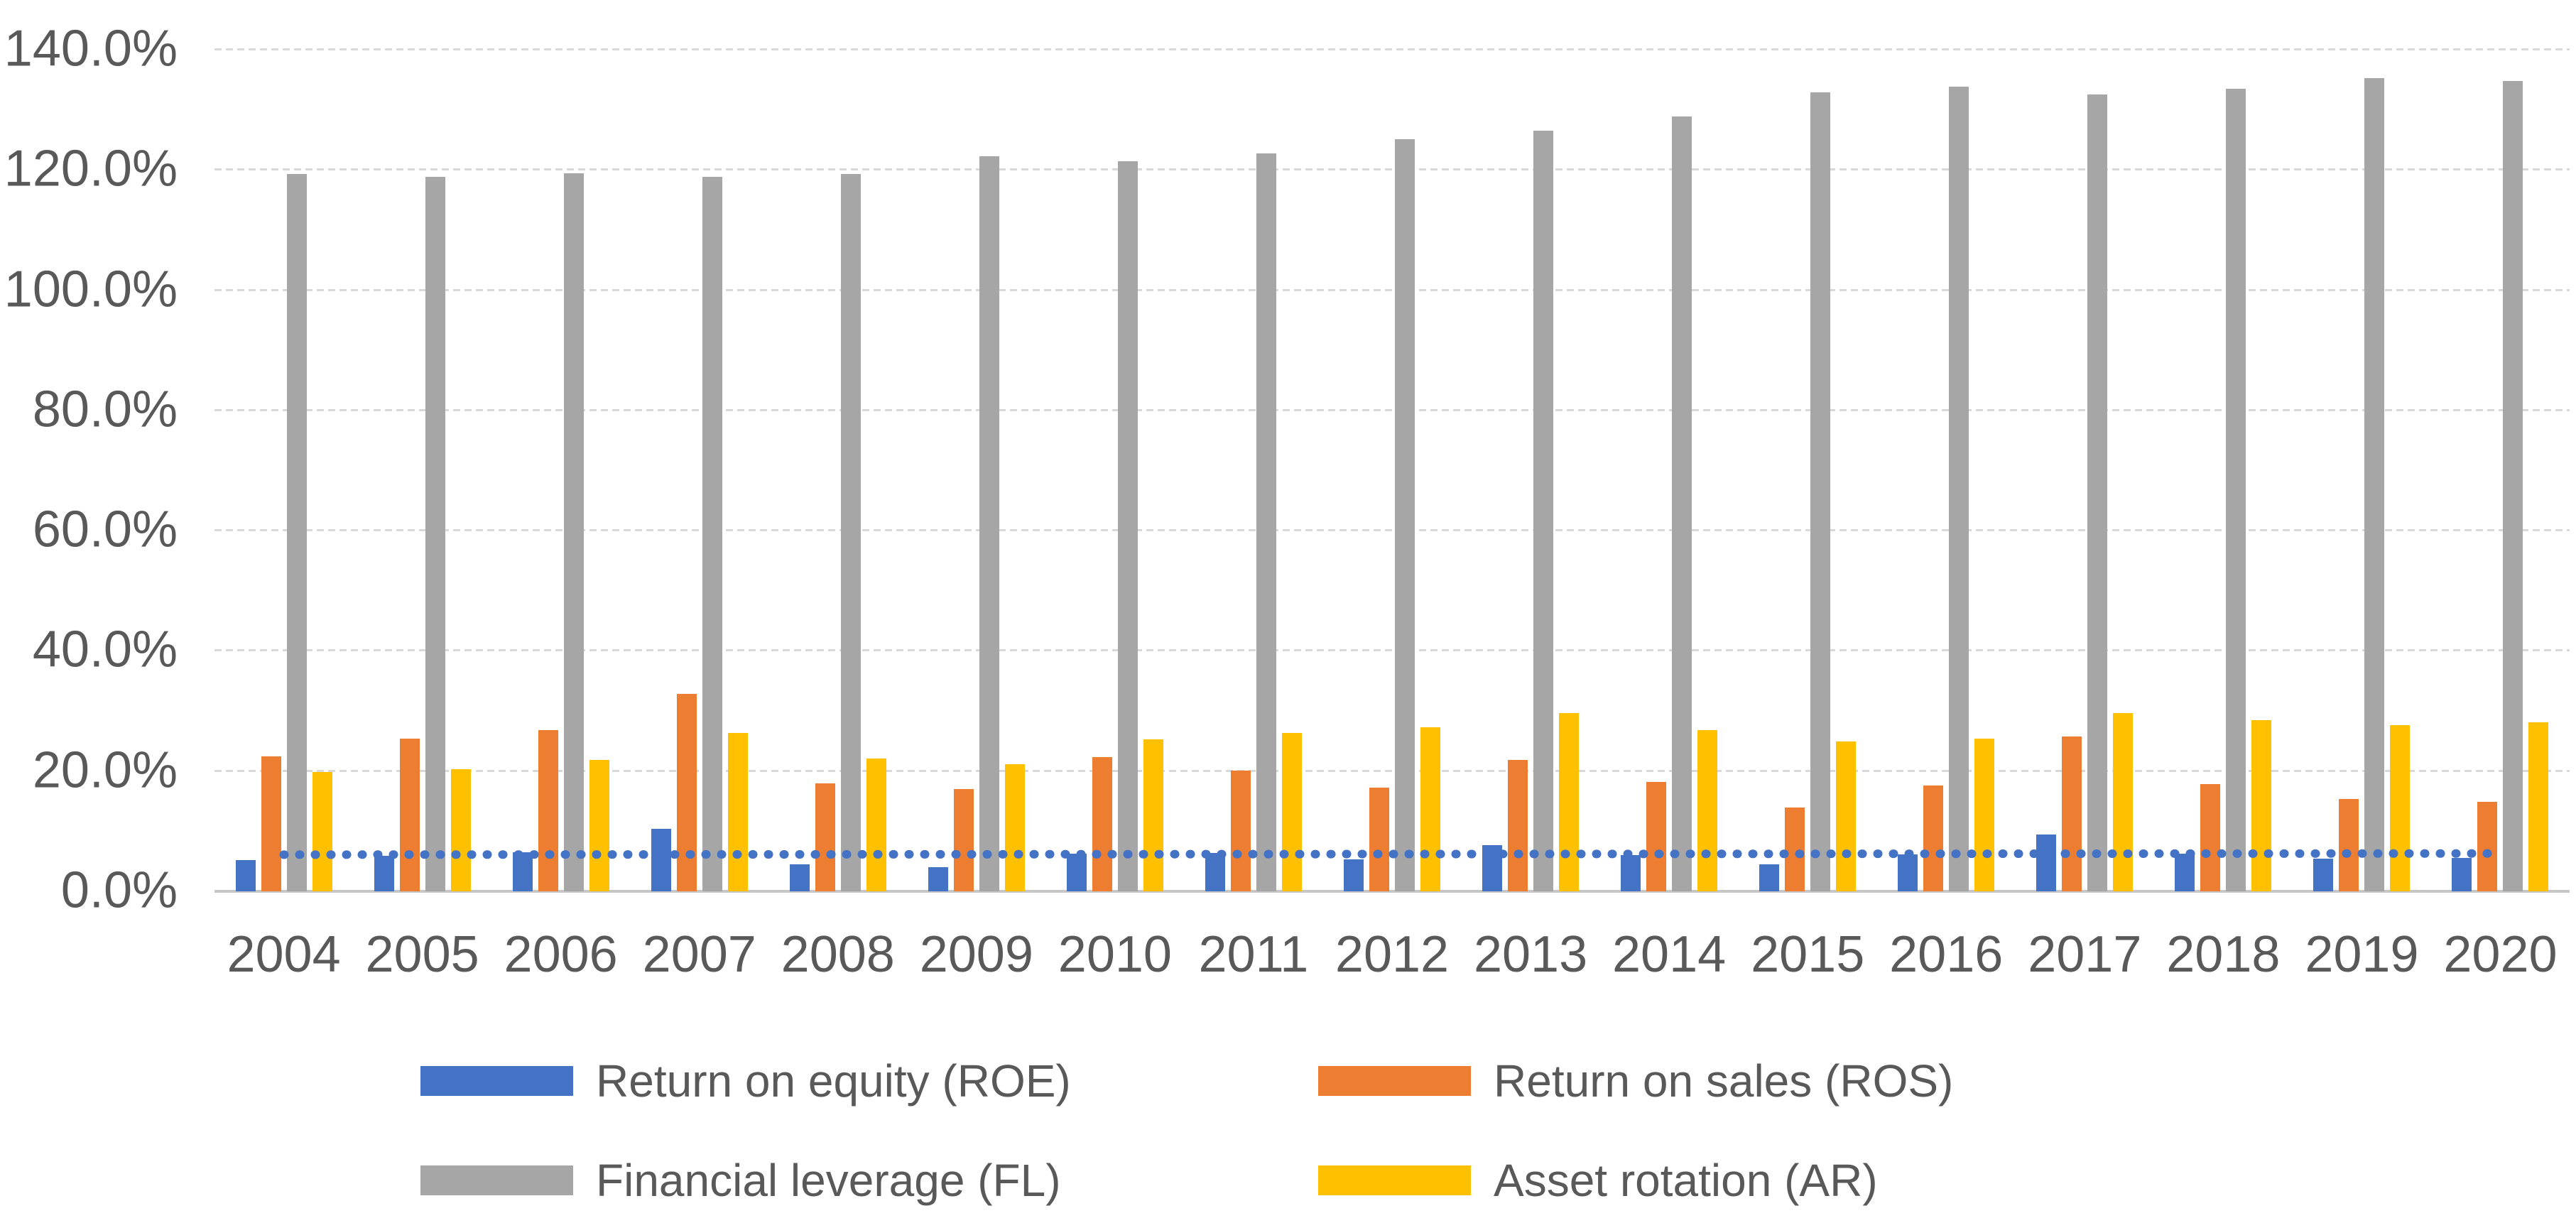 The height and width of the screenshot is (1223, 2576). I want to click on x-axis-line, so click(1392, 891).